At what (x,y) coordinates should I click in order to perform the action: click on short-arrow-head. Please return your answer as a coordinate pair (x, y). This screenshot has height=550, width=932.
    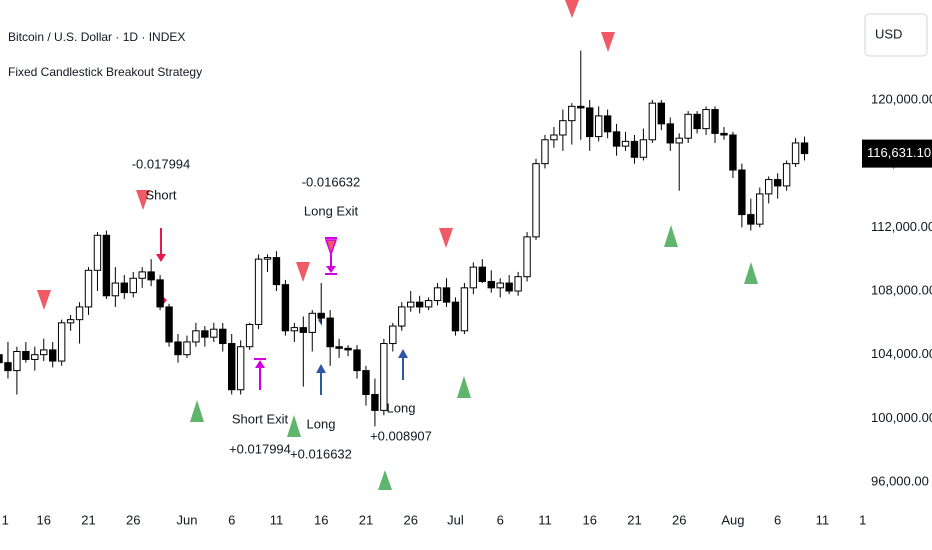
    Looking at the image, I should click on (161, 258).